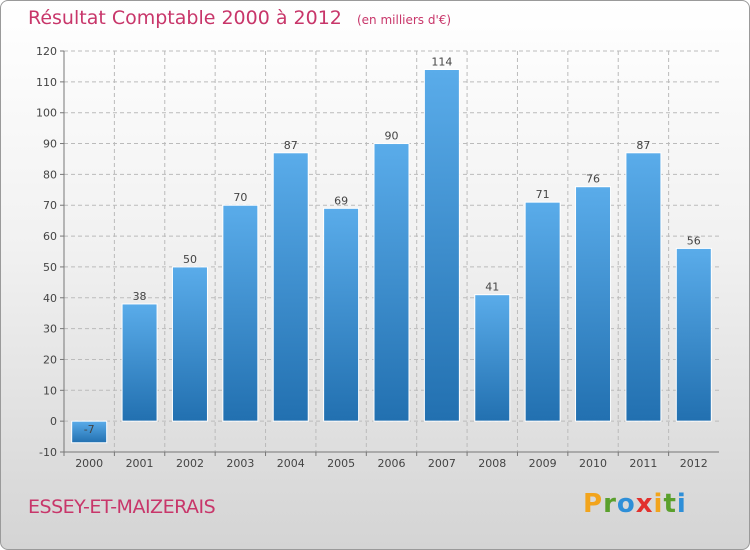 The height and width of the screenshot is (550, 750). I want to click on y-tick-label: 50, so click(50, 267).